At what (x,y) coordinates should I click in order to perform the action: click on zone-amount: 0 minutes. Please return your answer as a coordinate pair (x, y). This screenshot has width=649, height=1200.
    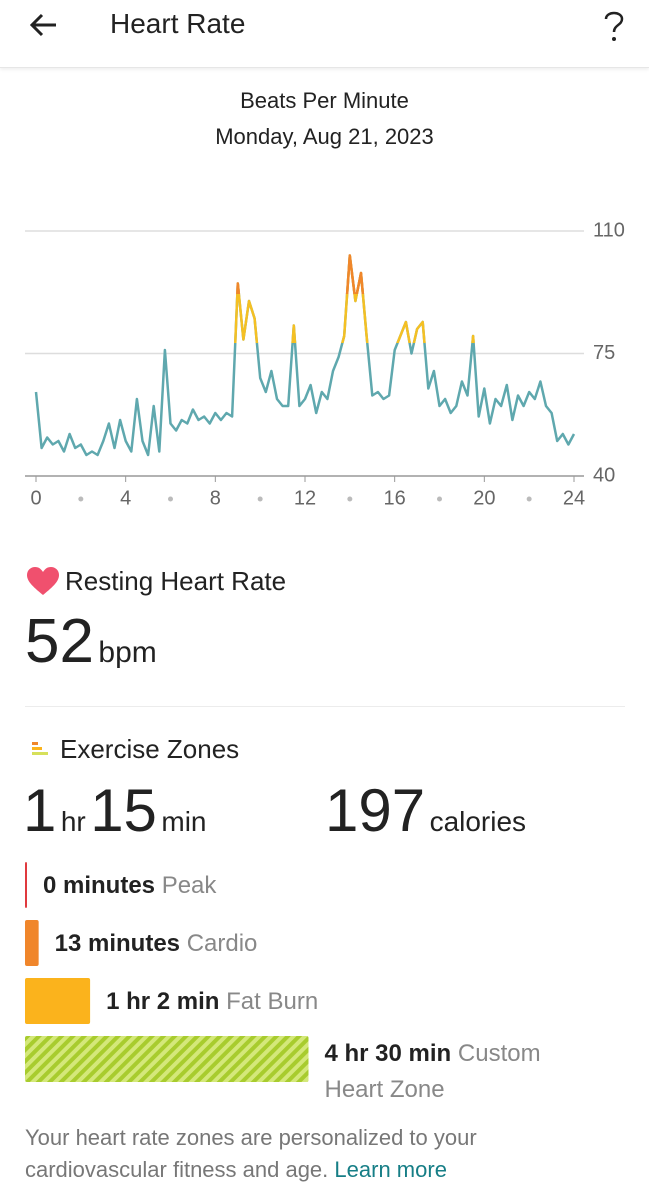
    Looking at the image, I should click on (99, 885).